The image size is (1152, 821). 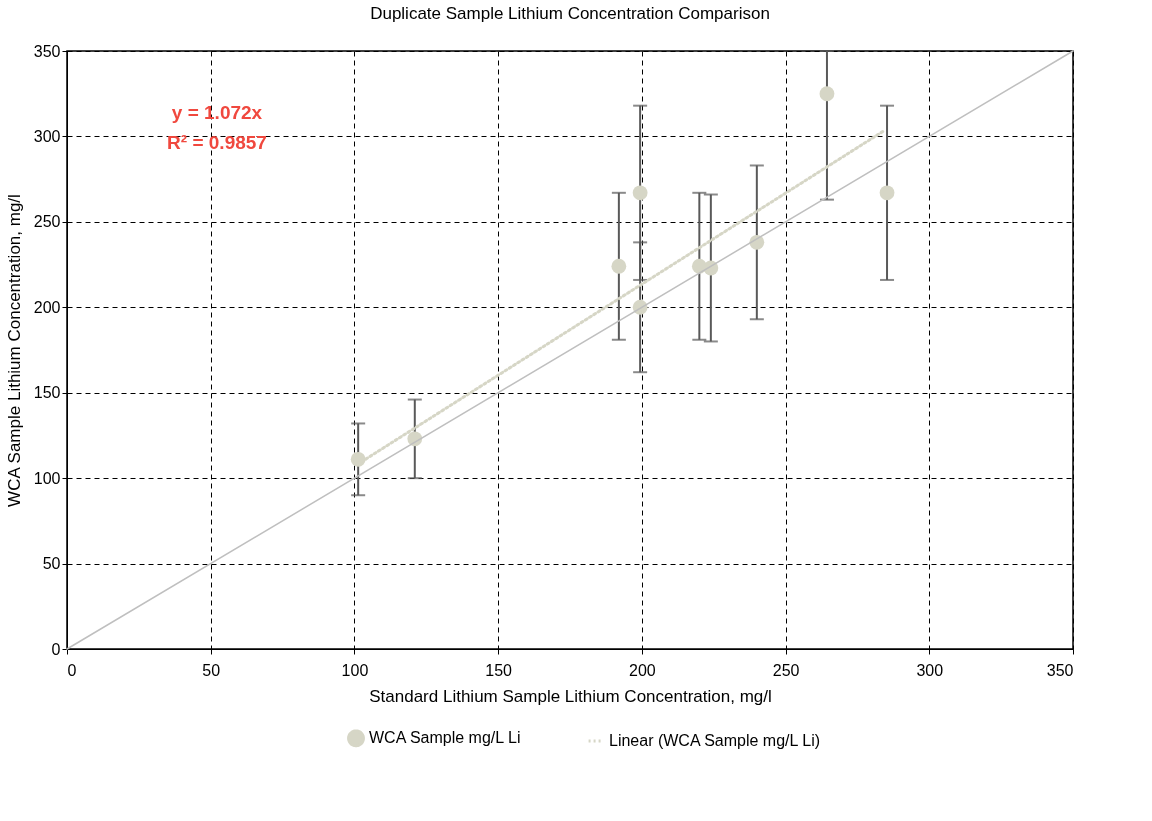 I want to click on y-tick-label: 0, so click(x=56, y=649).